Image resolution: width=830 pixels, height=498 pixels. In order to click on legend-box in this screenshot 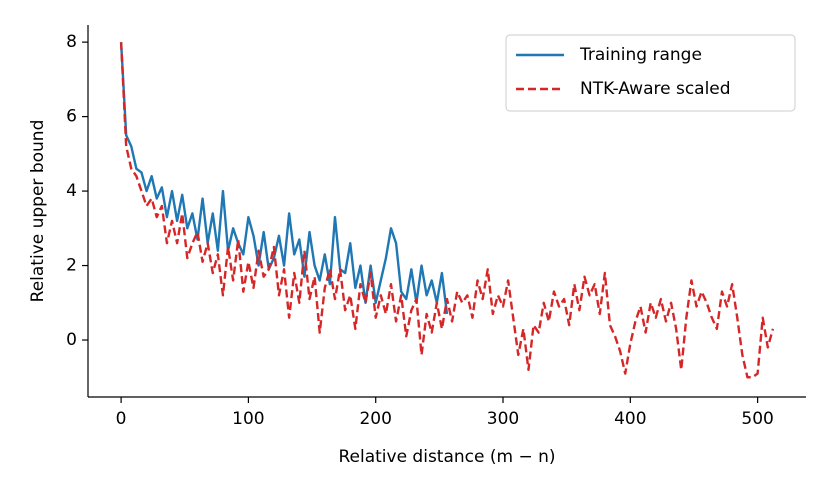, I will do `click(650, 73)`.